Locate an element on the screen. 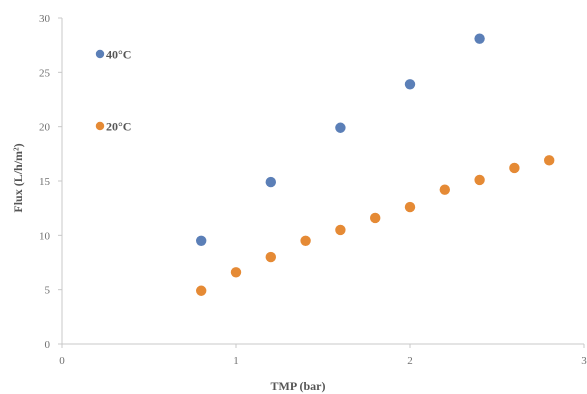 Image resolution: width=587 pixels, height=394 pixels. y-tick-label: 15 is located at coordinates (45, 182).